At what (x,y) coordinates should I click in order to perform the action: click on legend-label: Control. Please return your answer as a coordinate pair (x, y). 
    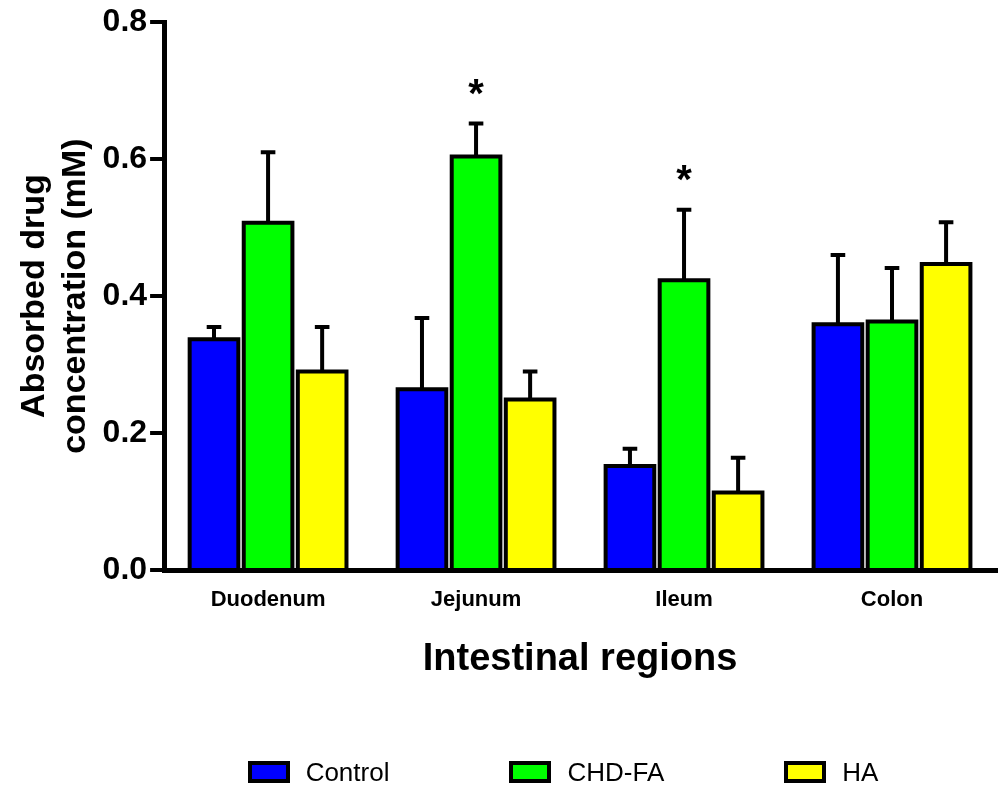
    Looking at the image, I should click on (347, 772).